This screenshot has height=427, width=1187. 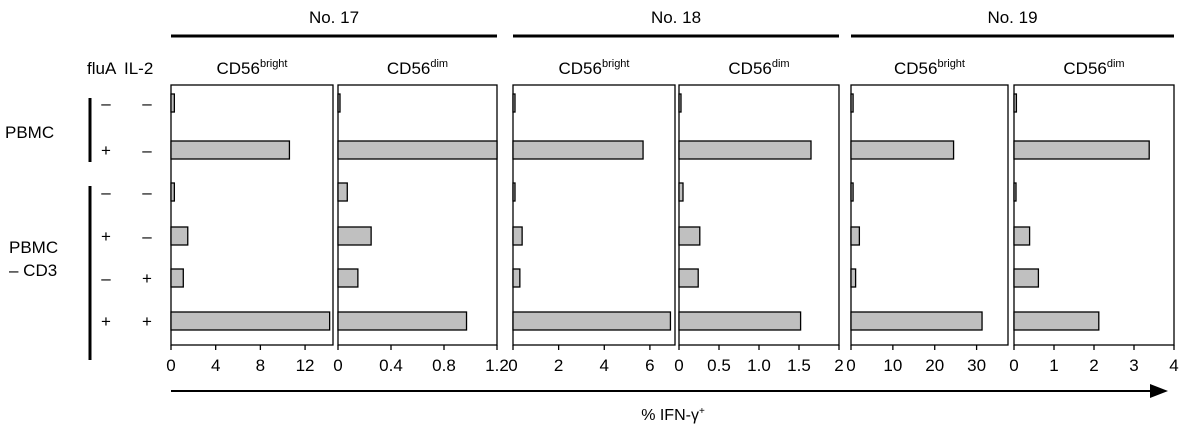 I want to click on panel-title-5-base: CD56, so click(x=915, y=68).